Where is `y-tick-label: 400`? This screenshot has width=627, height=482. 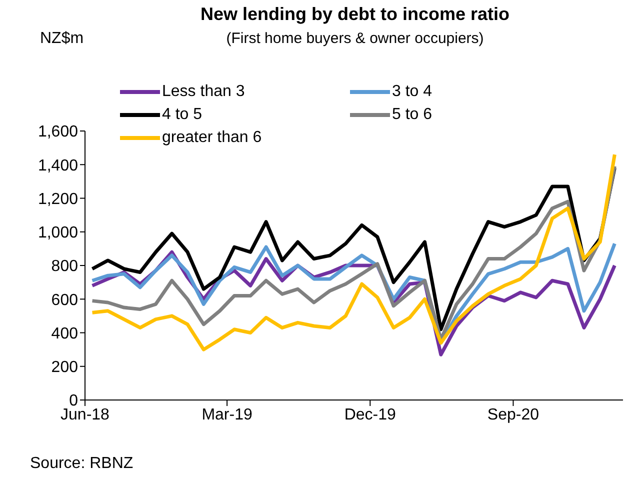
y-tick-label: 400 is located at coordinates (64, 333).